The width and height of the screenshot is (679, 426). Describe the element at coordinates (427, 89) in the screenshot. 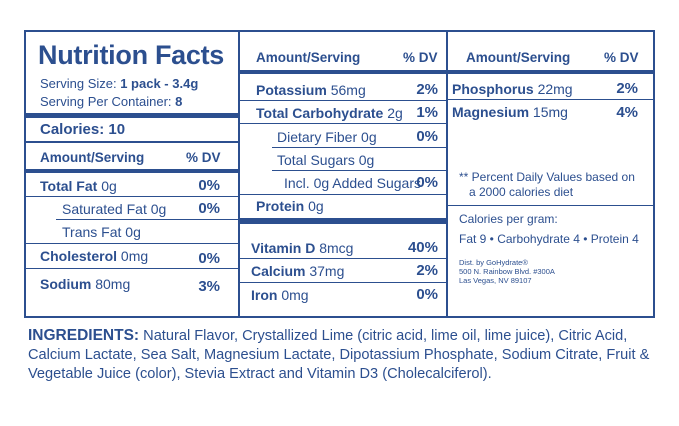

I see `dv-potassium: 2%` at that location.